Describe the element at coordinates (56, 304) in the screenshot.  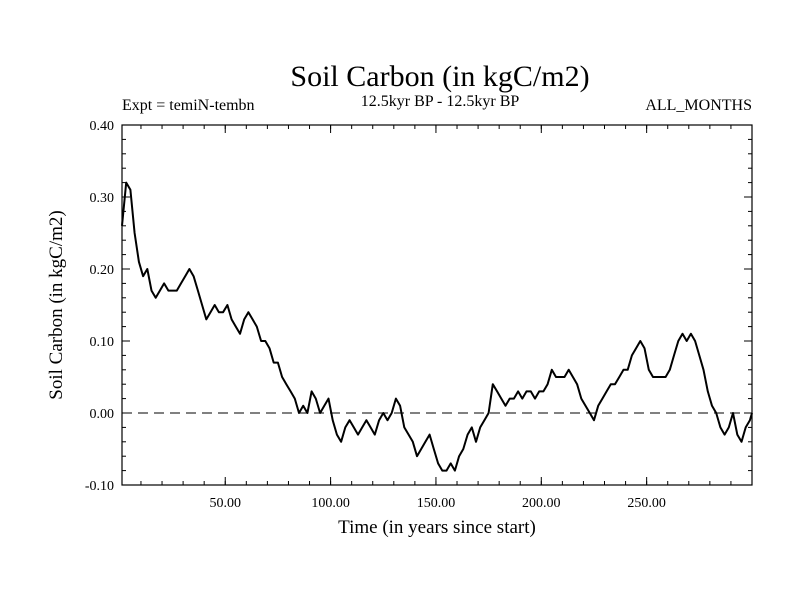
I see `y-axis-label: Soil Carbon (in kgC/m2)` at that location.